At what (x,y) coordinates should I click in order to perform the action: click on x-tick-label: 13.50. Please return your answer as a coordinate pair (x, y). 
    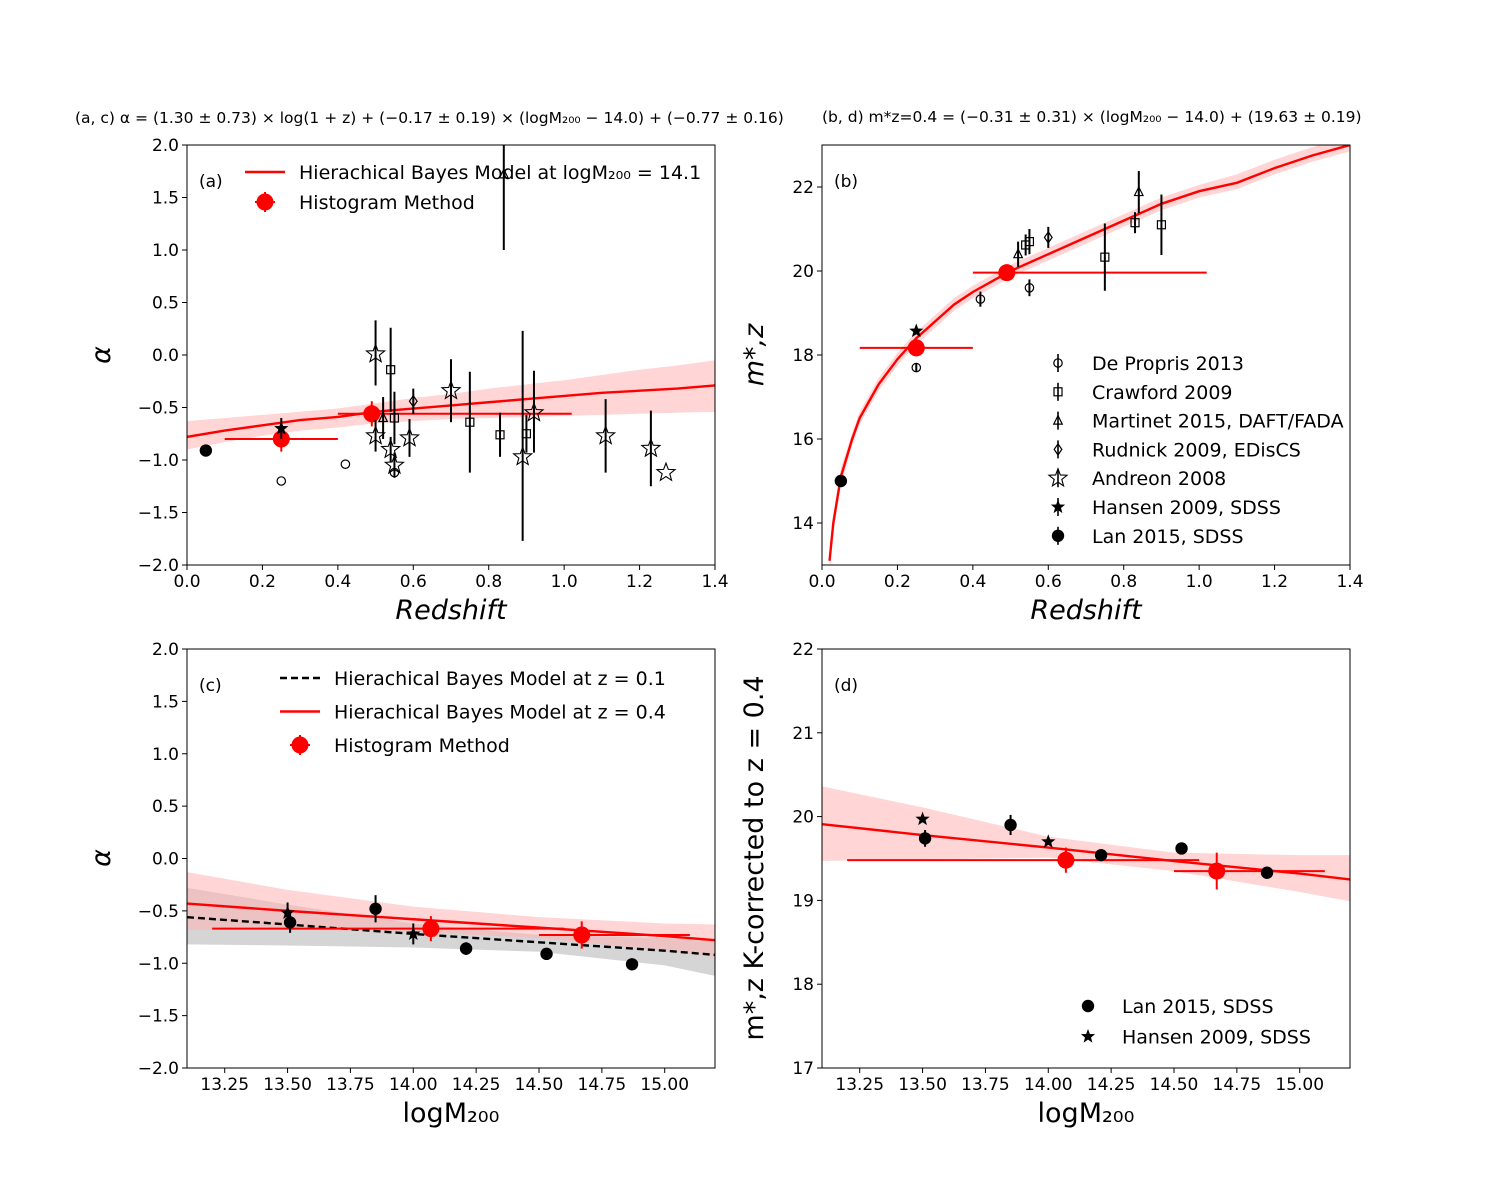
    Looking at the image, I should click on (287, 1085).